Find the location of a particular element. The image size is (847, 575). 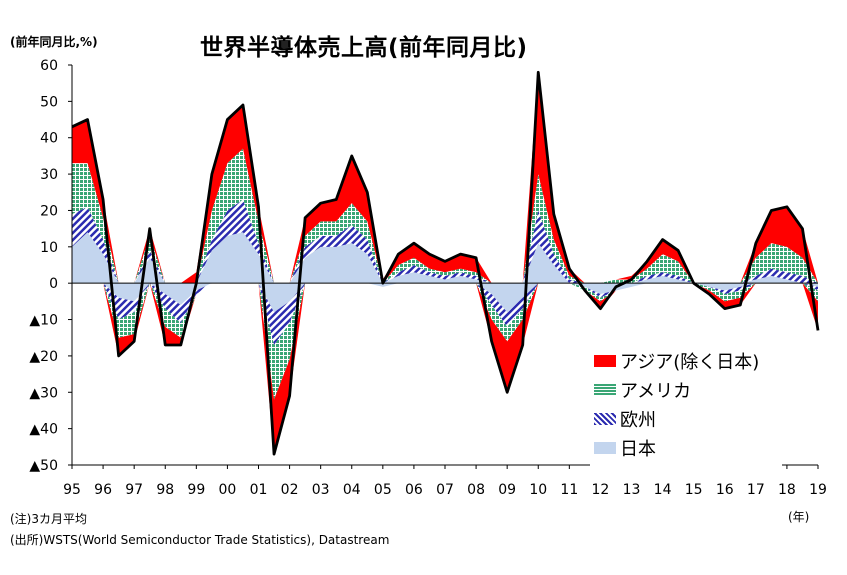

x-tick-label: 00 is located at coordinates (228, 490).